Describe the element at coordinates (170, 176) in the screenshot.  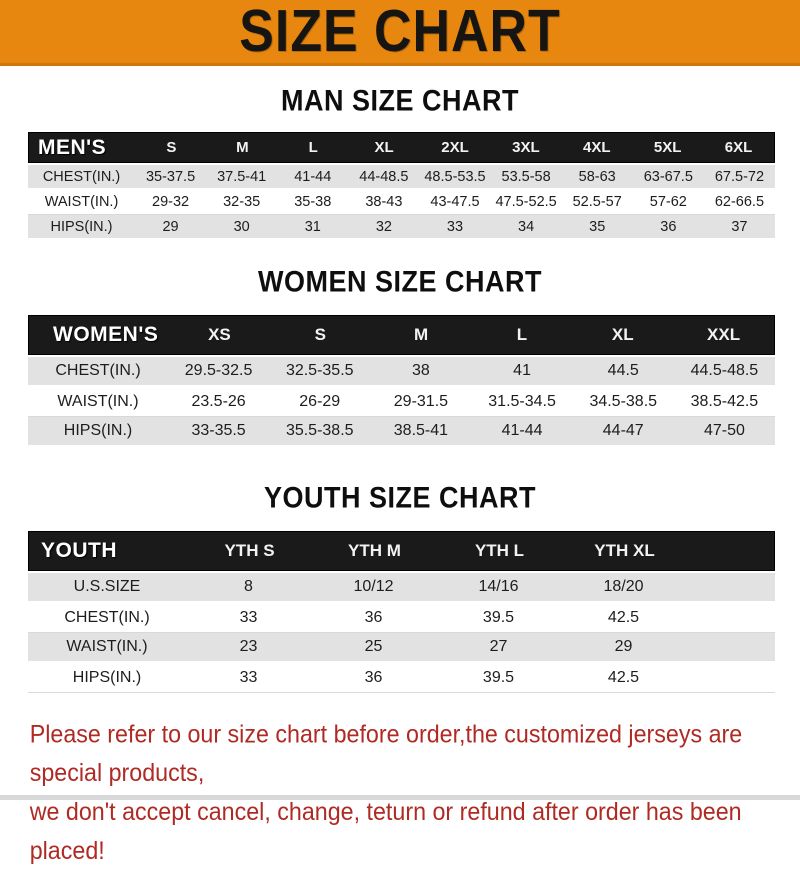
I see `size-value: 35-37.5` at that location.